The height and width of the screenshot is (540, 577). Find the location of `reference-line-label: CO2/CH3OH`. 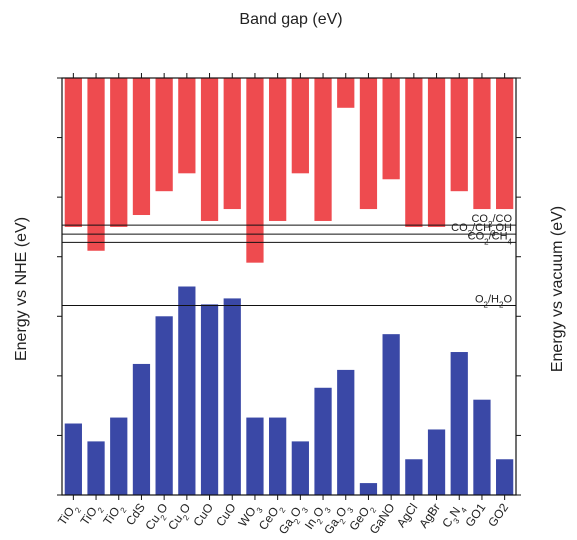

reference-line-label: CO2/CH3OH is located at coordinates (481, 230).